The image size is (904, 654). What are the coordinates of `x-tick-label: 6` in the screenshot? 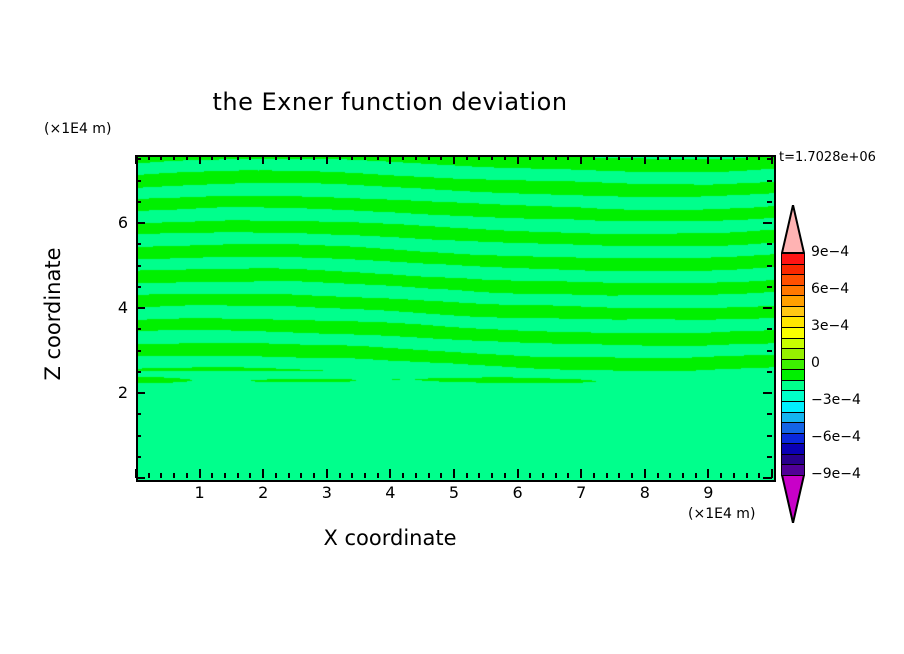 It's located at (517, 492).